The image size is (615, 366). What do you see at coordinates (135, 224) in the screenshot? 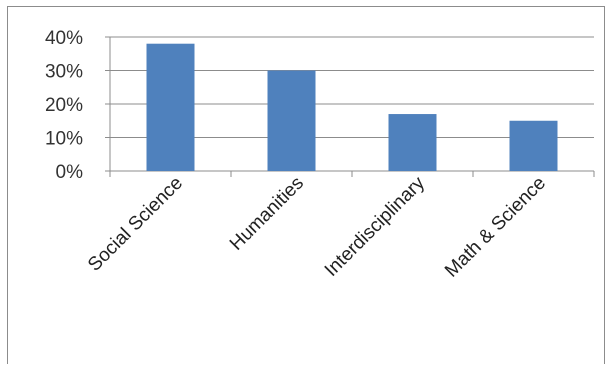
I see `category-label: Social Science` at bounding box center [135, 224].